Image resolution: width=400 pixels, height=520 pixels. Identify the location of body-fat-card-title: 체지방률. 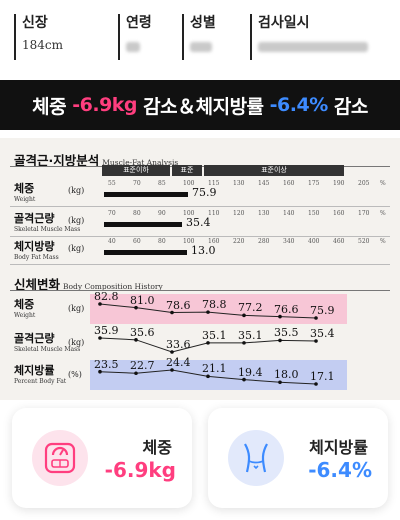
(338, 447).